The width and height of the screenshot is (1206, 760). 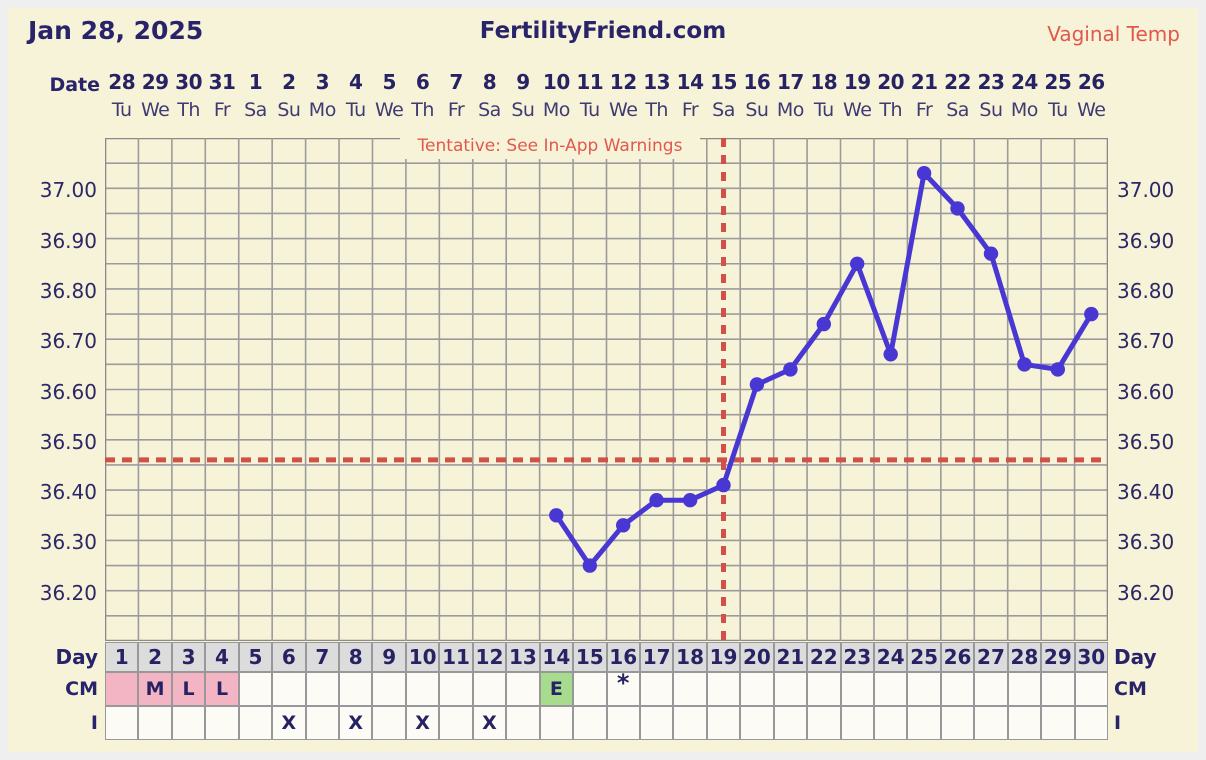 What do you see at coordinates (456, 657) in the screenshot?
I see `day-cell: 11` at bounding box center [456, 657].